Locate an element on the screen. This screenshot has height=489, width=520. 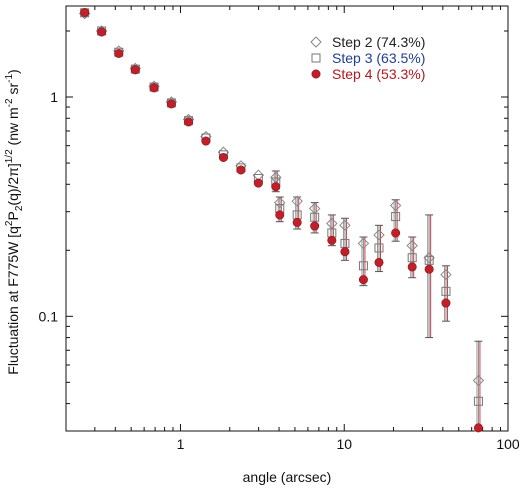
ylabel-sup4: -1 is located at coordinates (9, 78).